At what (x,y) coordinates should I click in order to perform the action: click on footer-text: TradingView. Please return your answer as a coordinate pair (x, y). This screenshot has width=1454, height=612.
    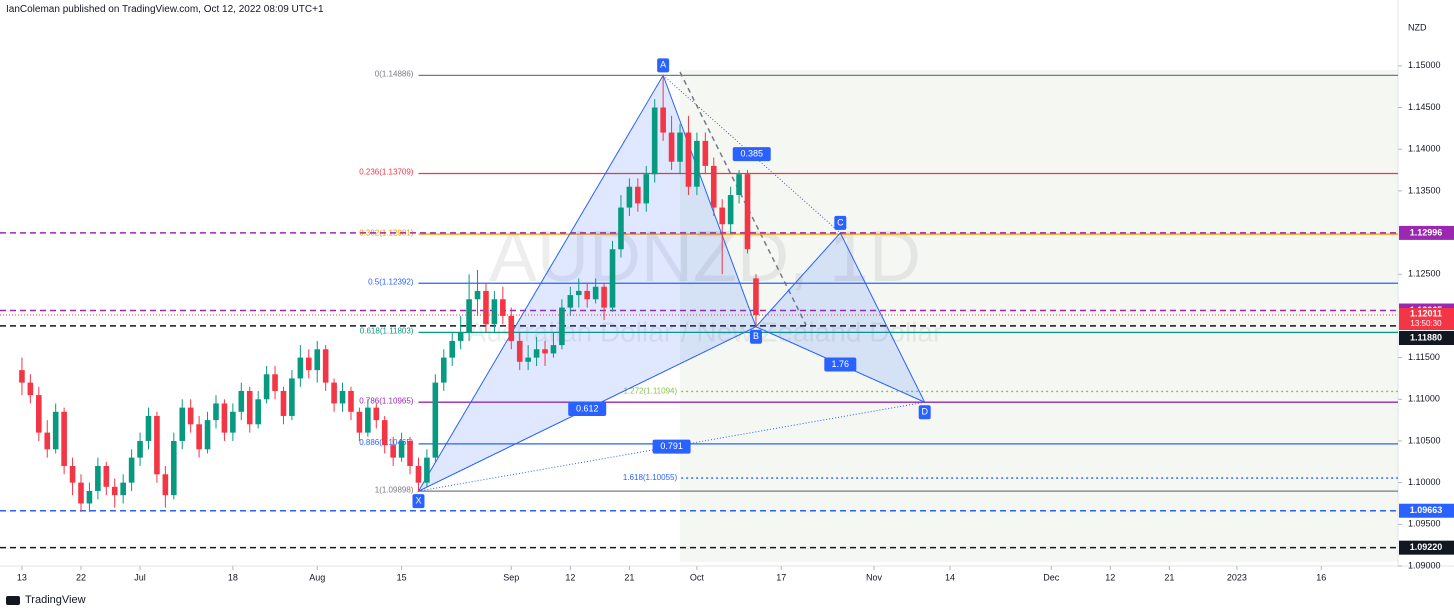
    Looking at the image, I should click on (55, 600).